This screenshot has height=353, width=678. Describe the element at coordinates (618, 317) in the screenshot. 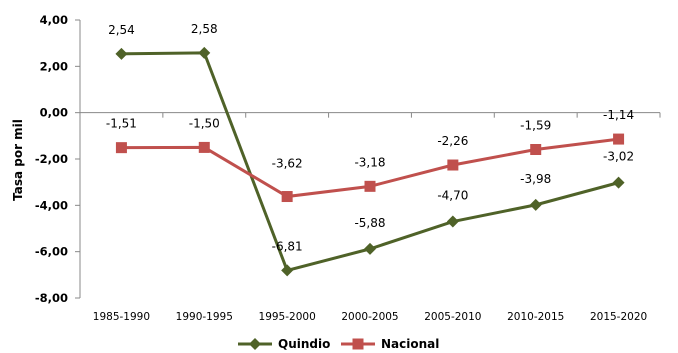

I see `x-tick-label: 2015-2020` at that location.